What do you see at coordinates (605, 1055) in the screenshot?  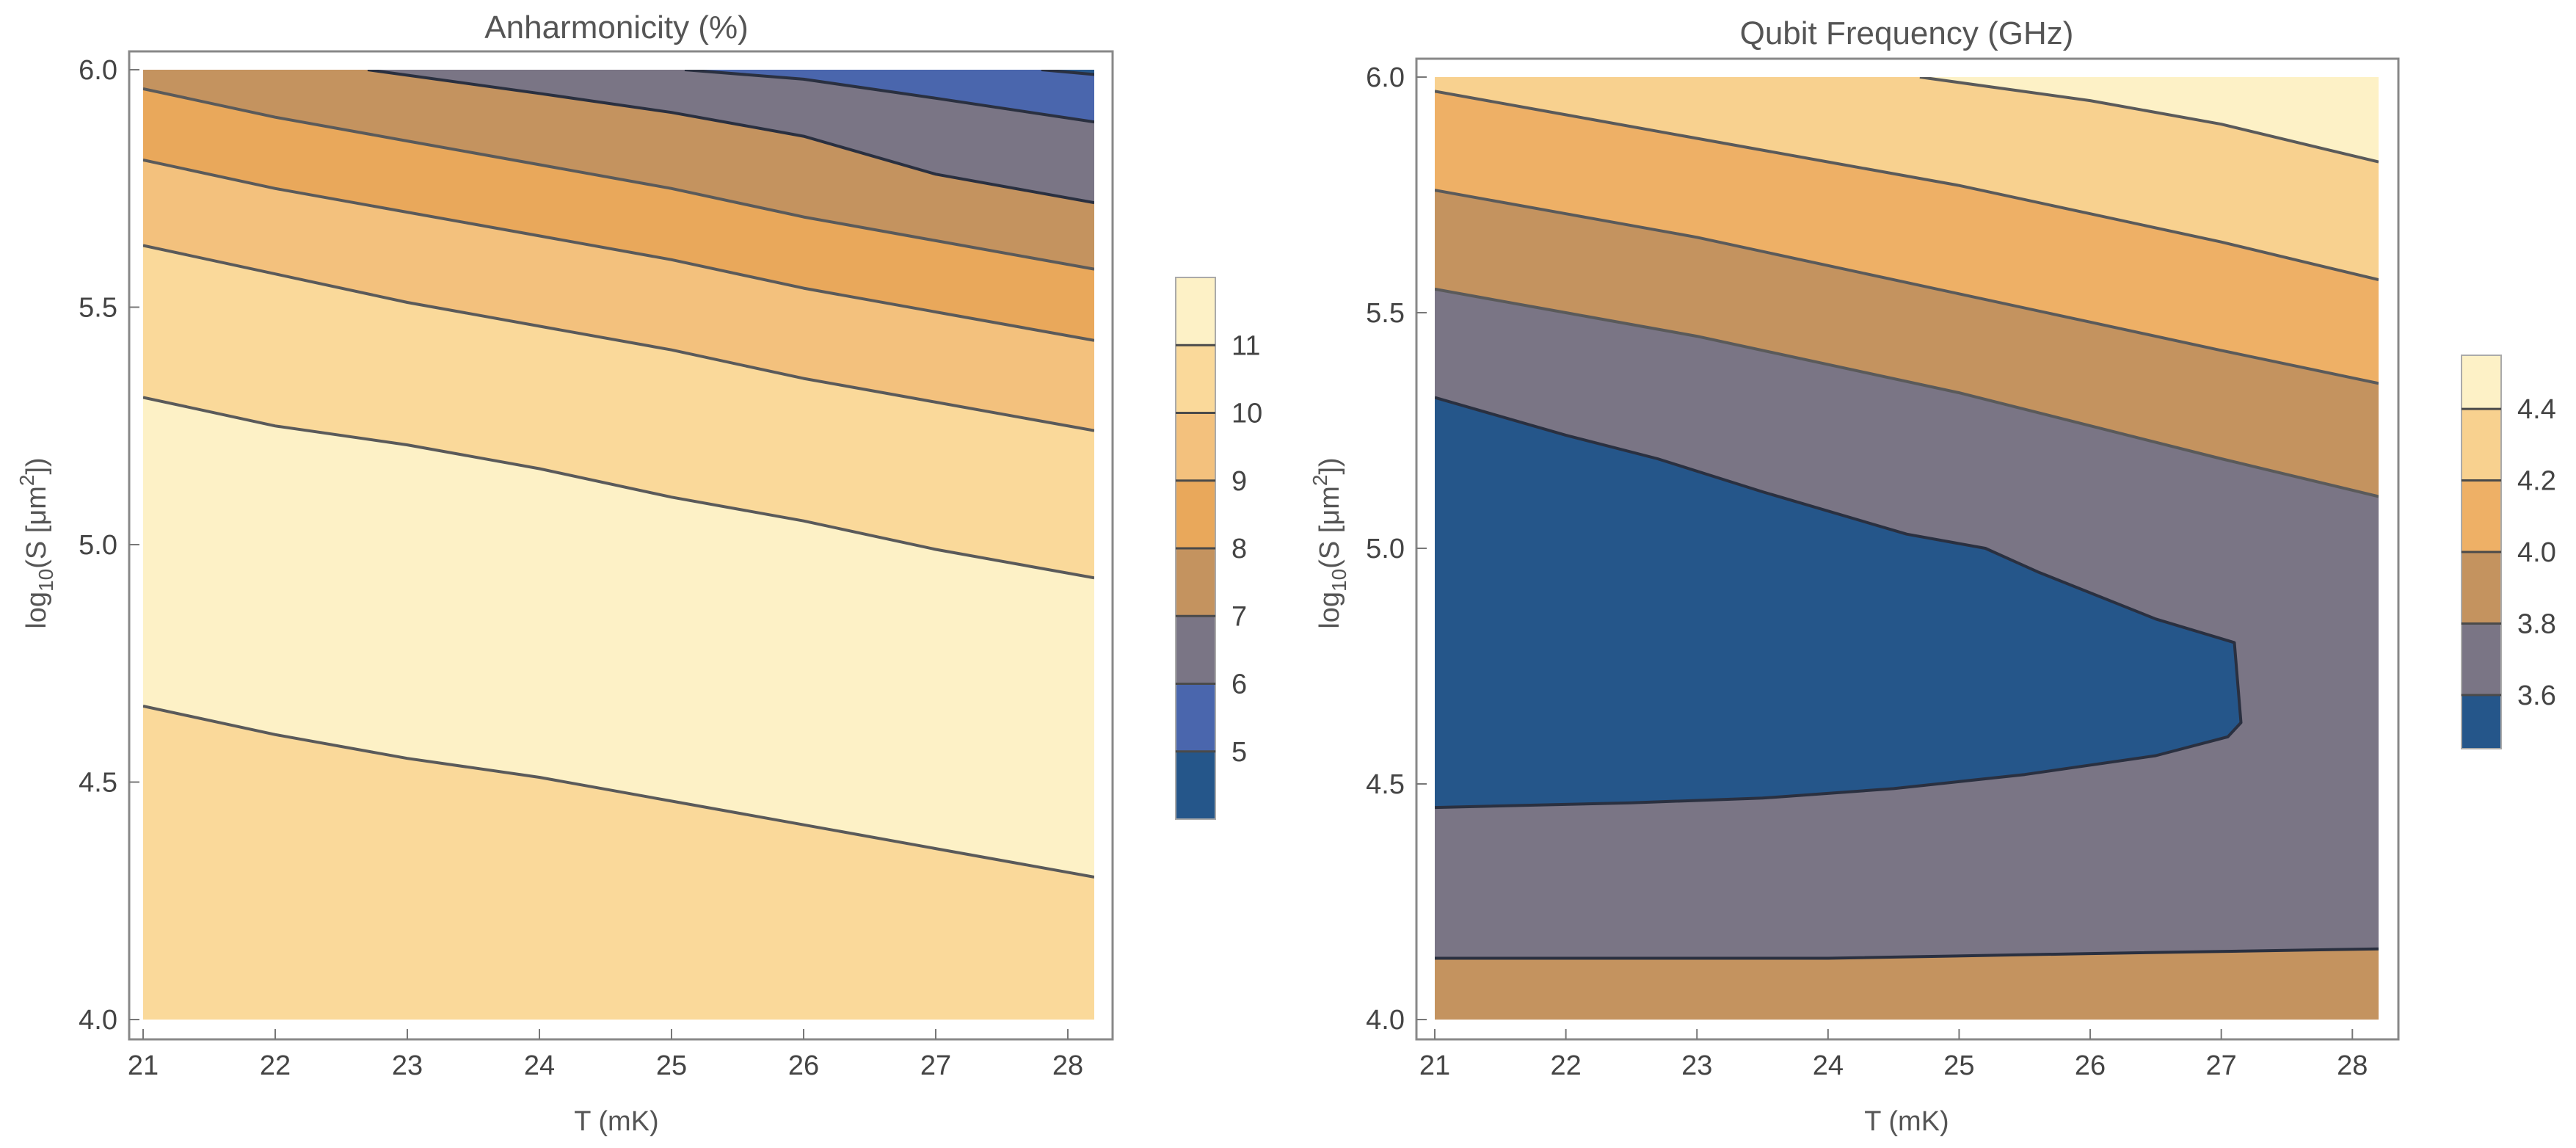 I see `anharmonicity-x-ticks: 21 22 23 24 25 26 27 28` at bounding box center [605, 1055].